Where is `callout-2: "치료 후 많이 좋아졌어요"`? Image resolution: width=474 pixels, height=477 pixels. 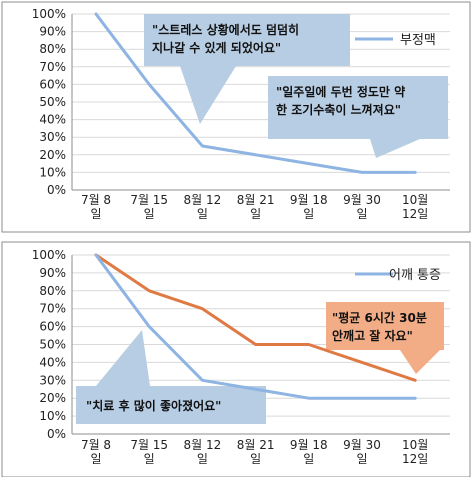
callout-2: "치료 후 많이 좋아졌어요" is located at coordinates (171, 377).